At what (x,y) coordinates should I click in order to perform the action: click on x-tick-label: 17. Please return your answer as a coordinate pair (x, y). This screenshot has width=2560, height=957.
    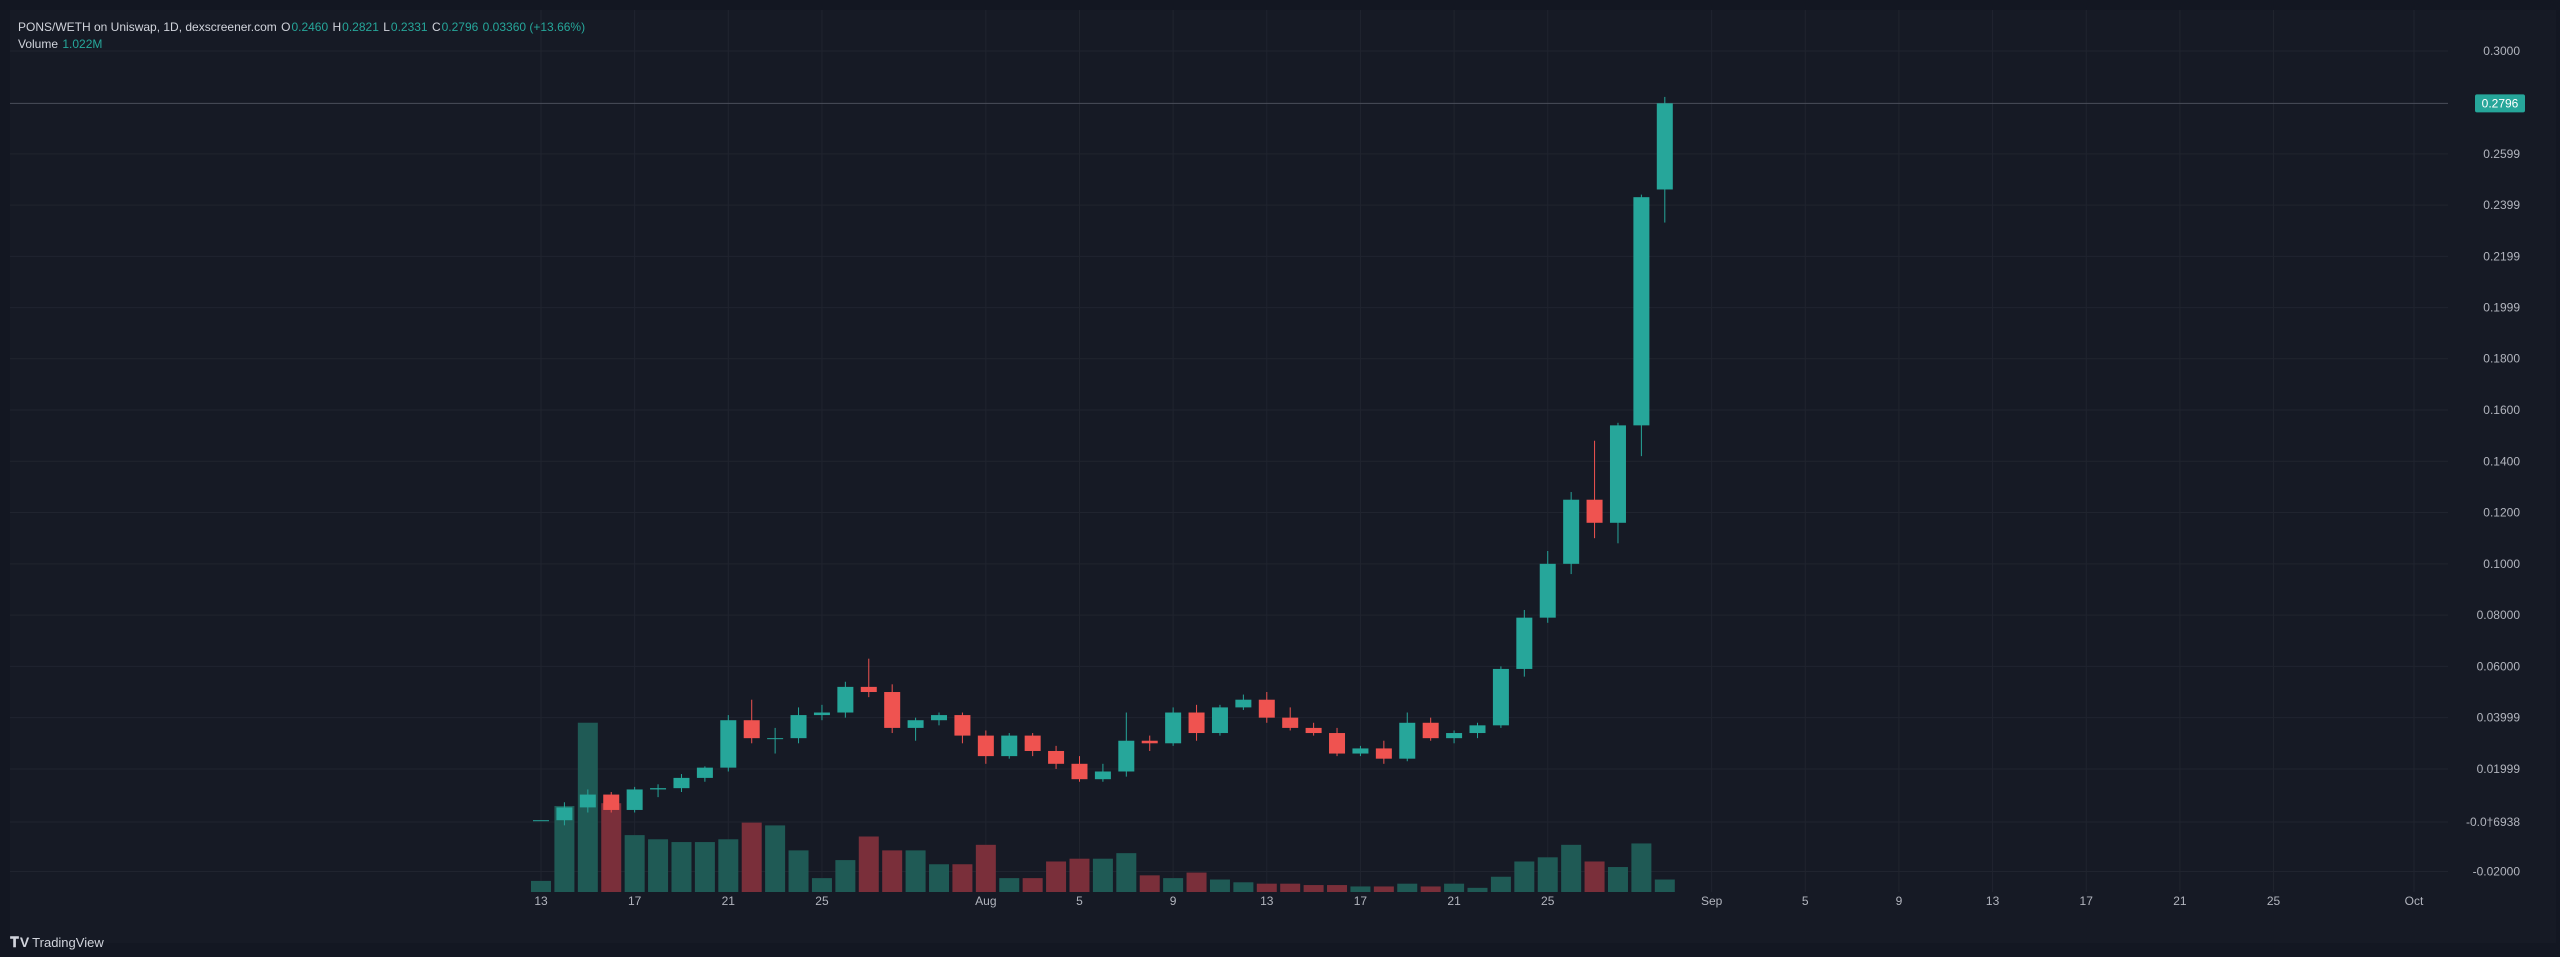
    Looking at the image, I should click on (2087, 901).